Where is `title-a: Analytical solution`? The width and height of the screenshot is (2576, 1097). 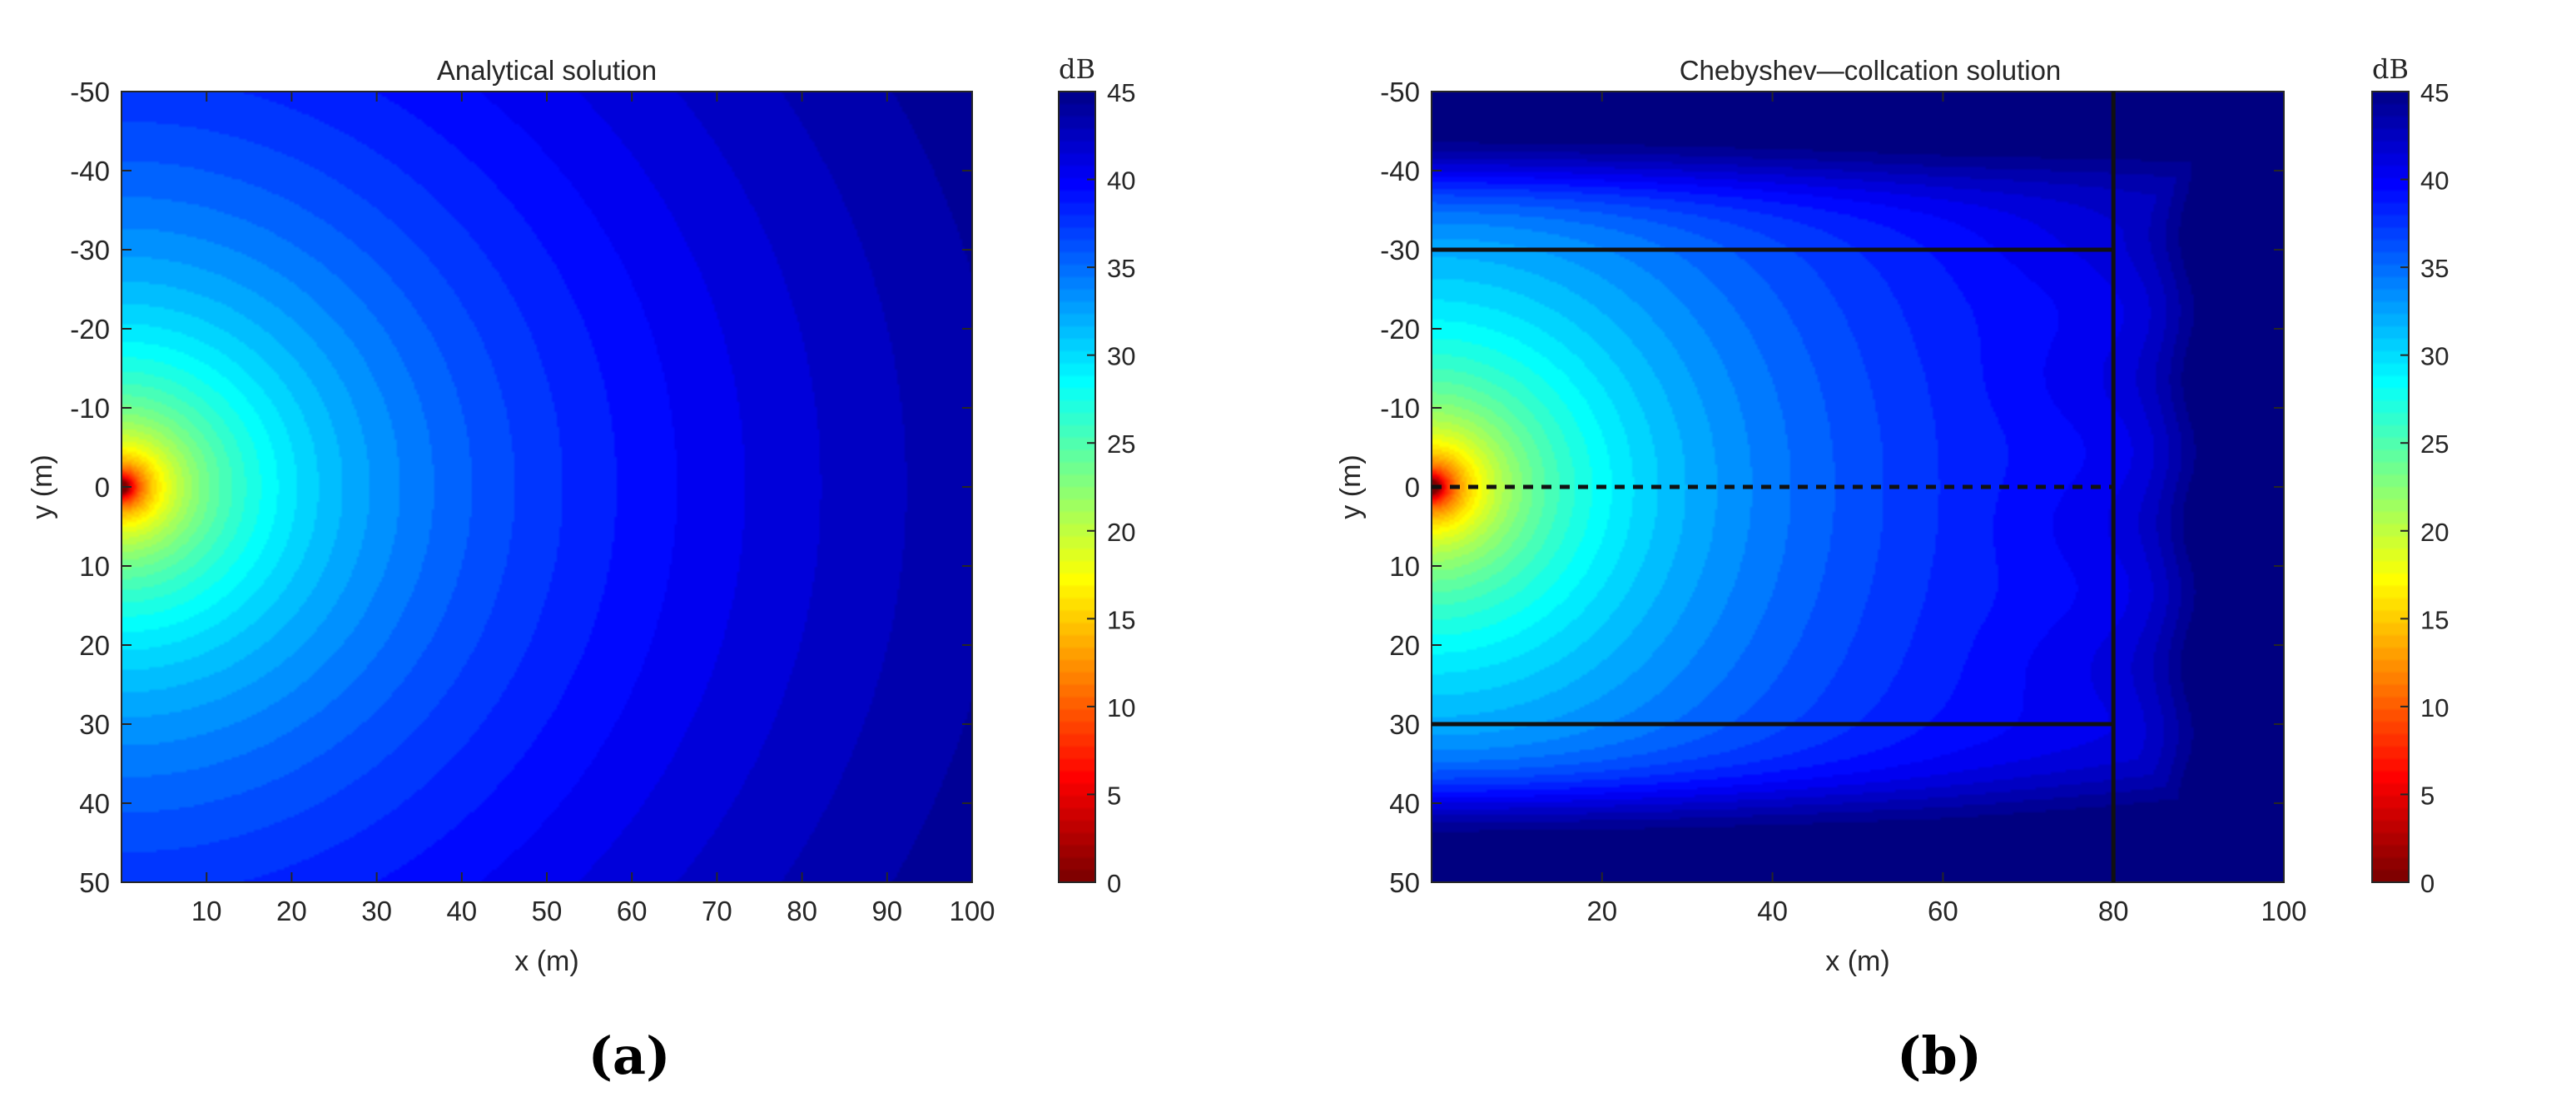 title-a: Analytical solution is located at coordinates (547, 70).